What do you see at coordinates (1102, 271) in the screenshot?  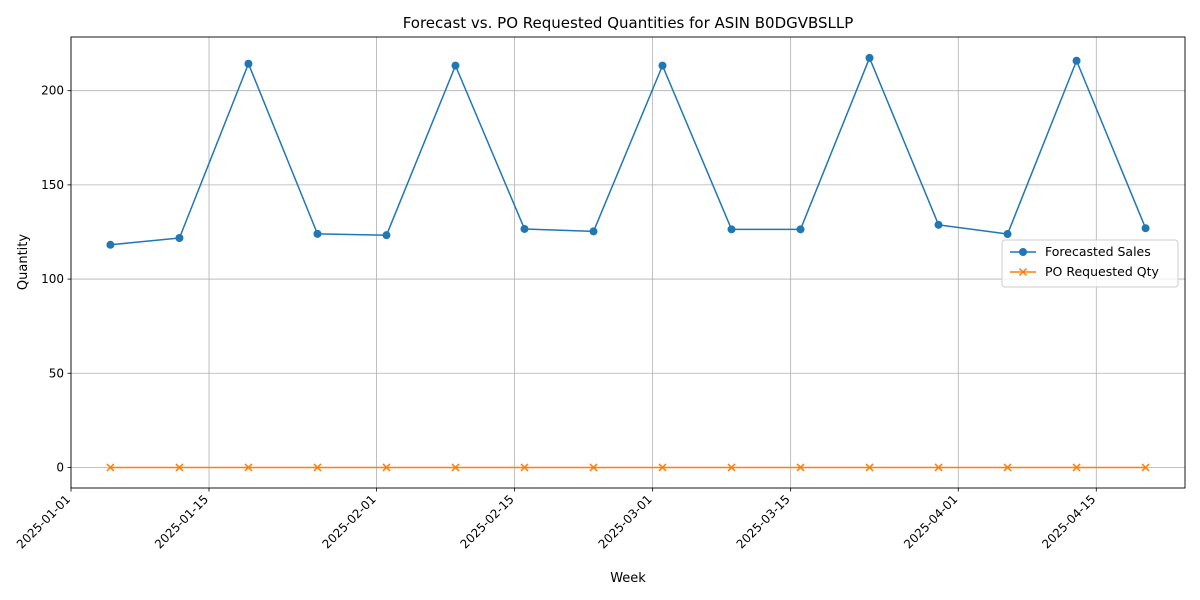 I see `legend-label-po-requested-qty: PO Requested Qty` at bounding box center [1102, 271].